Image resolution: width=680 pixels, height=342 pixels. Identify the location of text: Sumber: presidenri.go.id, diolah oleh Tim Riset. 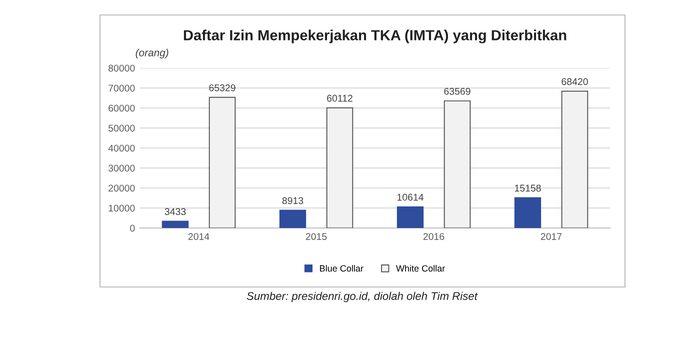
(362, 297).